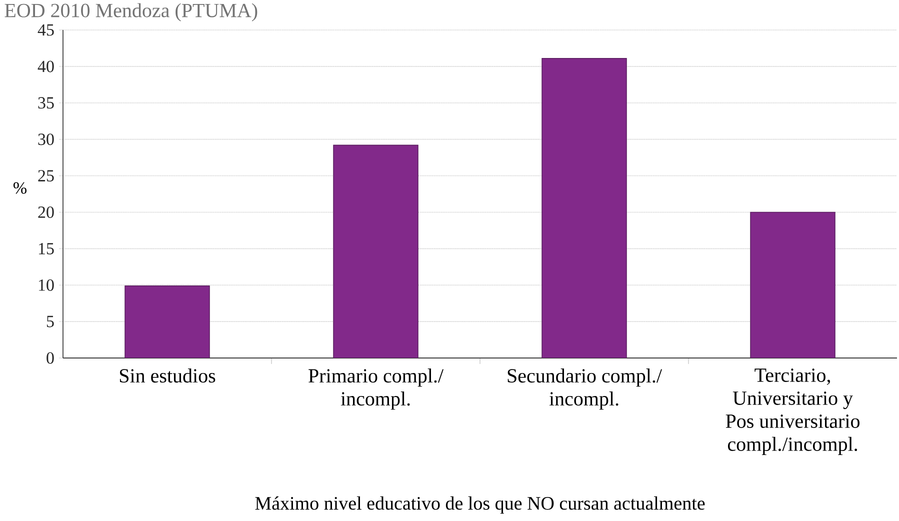  I want to click on x-tick-label: Secundario compl./ incompl., so click(585, 389).